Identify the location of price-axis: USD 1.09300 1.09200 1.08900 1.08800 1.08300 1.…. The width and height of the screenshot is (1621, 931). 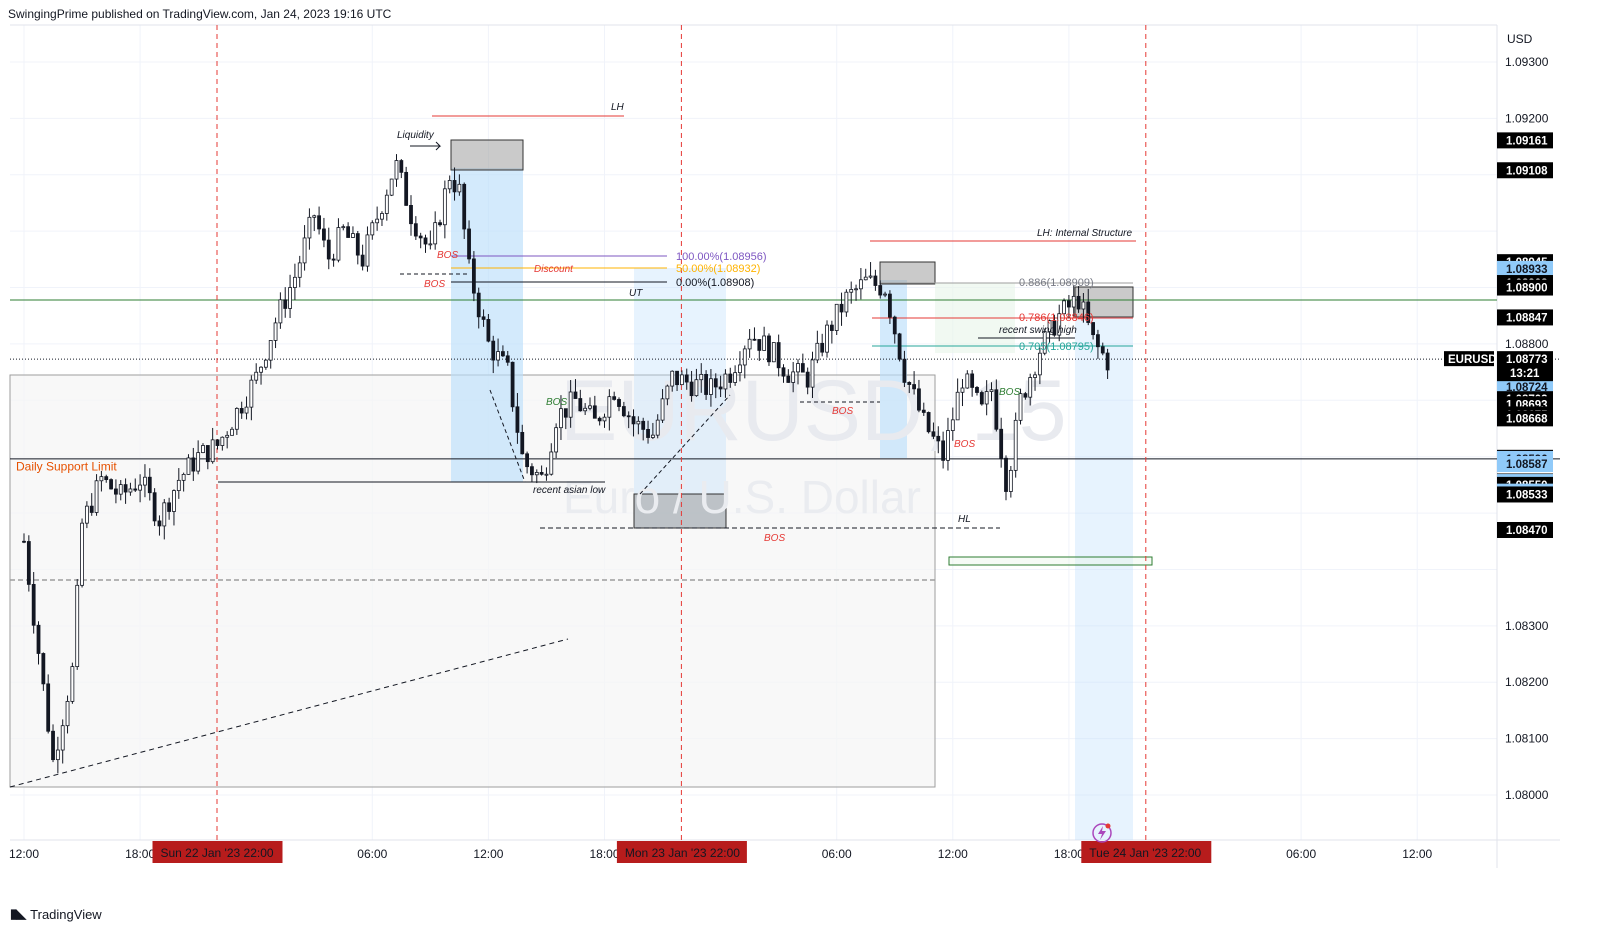
(1498, 417).